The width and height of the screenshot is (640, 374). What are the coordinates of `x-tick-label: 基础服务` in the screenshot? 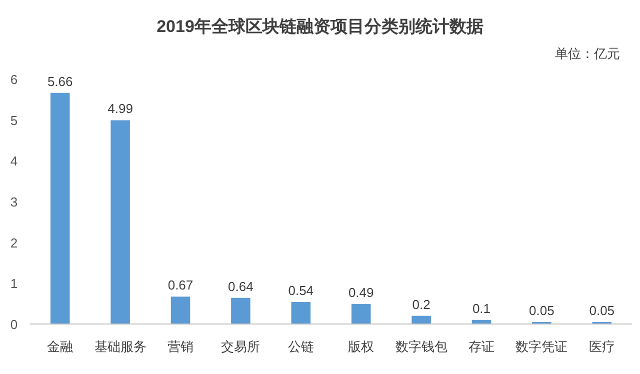 It's located at (120, 346).